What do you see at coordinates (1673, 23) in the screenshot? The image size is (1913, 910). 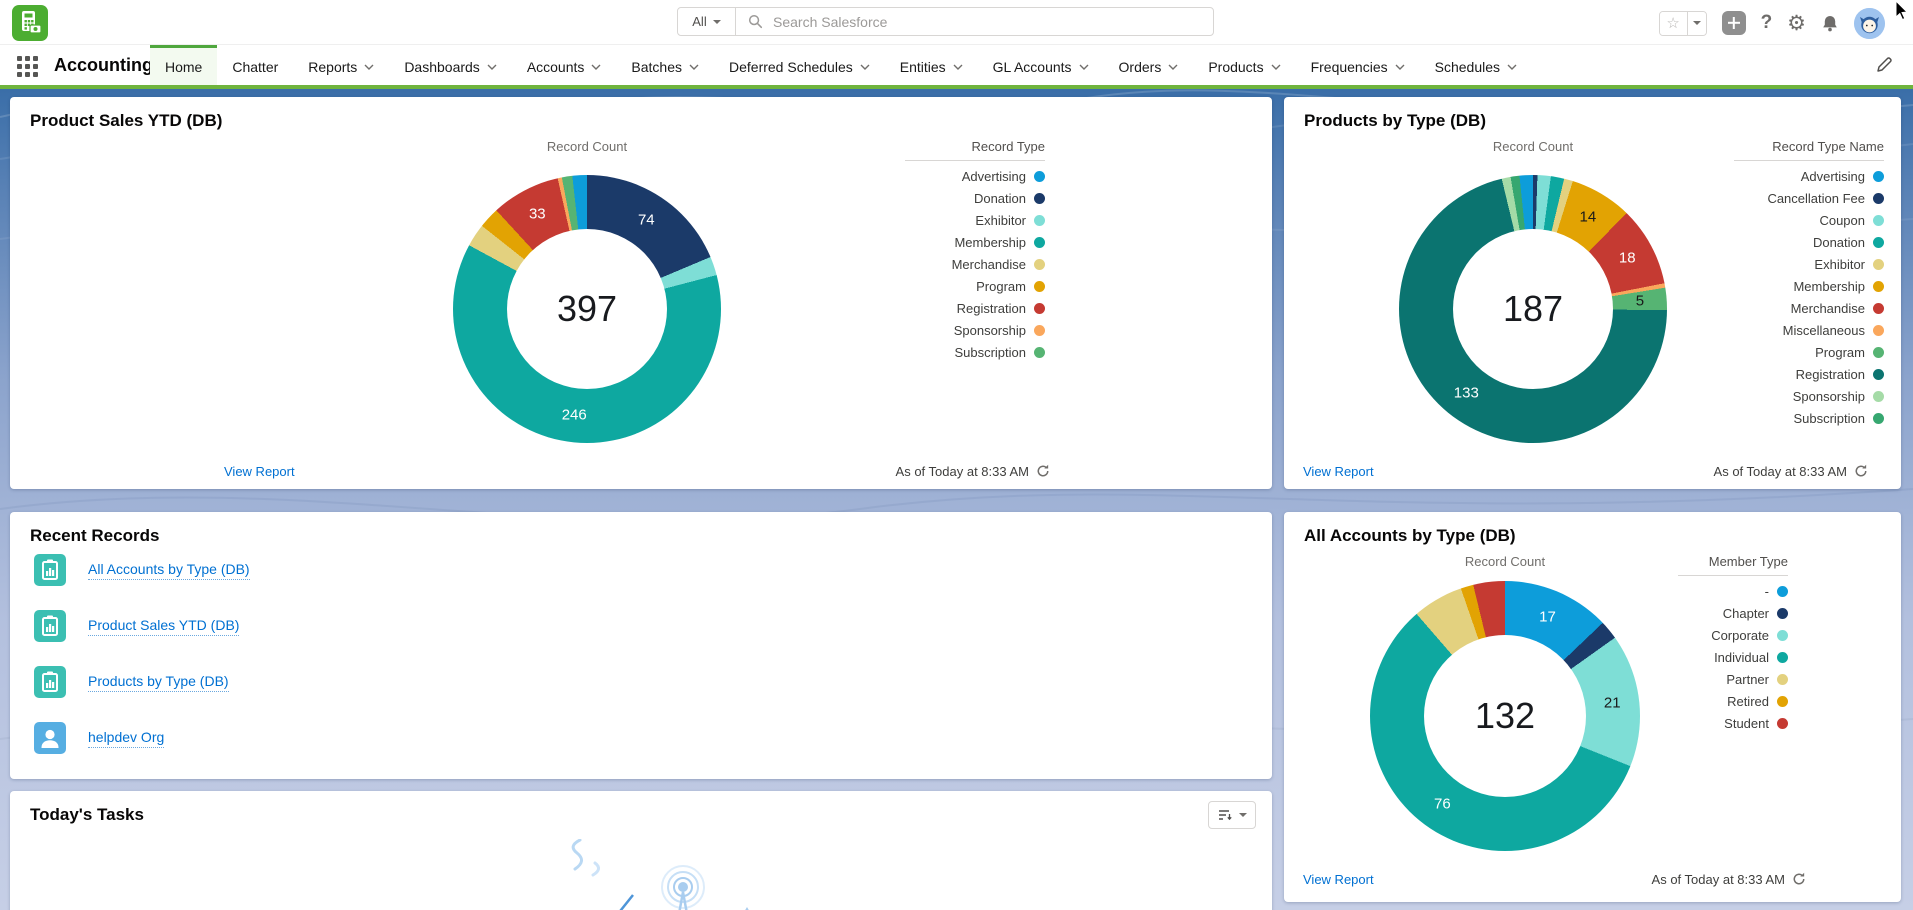 I see `favorites-star-icon: ☆` at bounding box center [1673, 23].